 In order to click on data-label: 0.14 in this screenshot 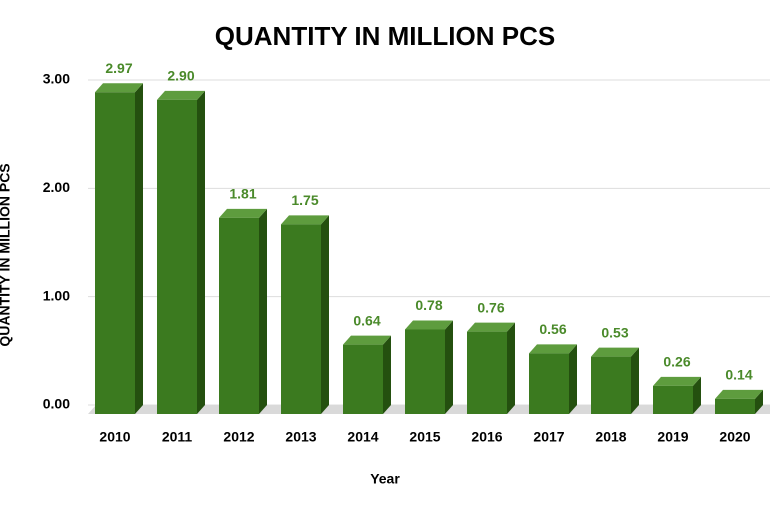, I will do `click(738, 375)`.